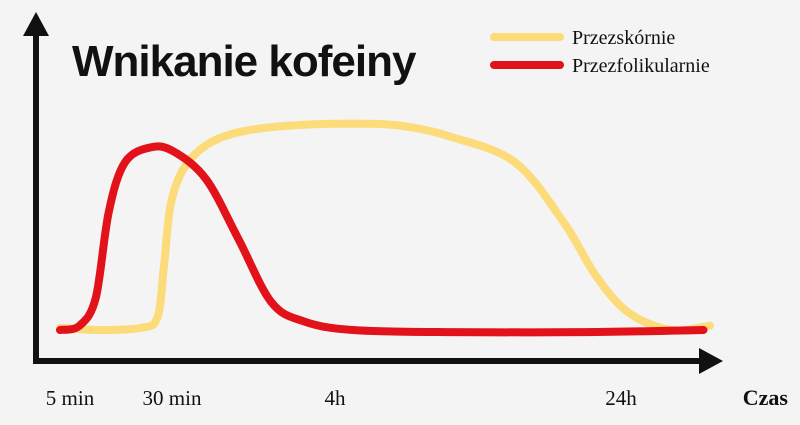 Image resolution: width=800 pixels, height=425 pixels. What do you see at coordinates (711, 361) in the screenshot?
I see `x-axis-arrow-icon` at bounding box center [711, 361].